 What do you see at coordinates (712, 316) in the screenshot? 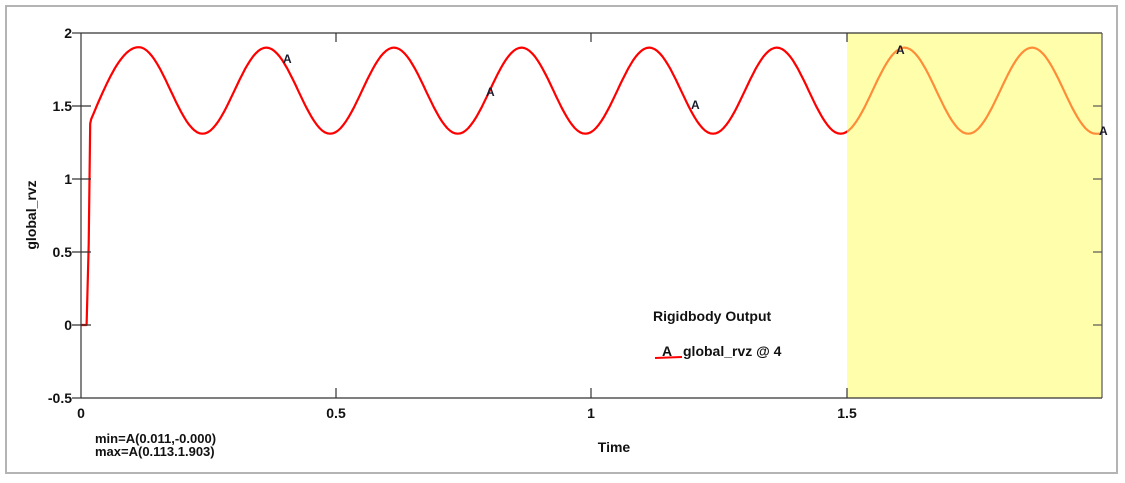
I see `legend-title: Rigidbody Output` at bounding box center [712, 316].